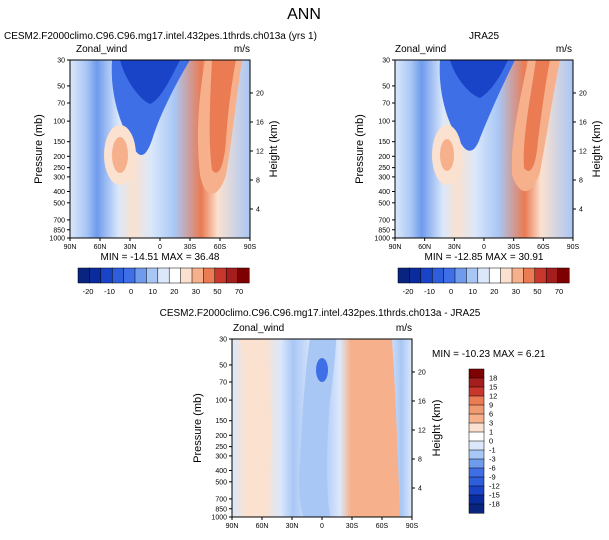 The width and height of the screenshot is (609, 540). What do you see at coordinates (384, 192) in the screenshot?
I see `panel-obs-y-tick-label: 400` at bounding box center [384, 192].